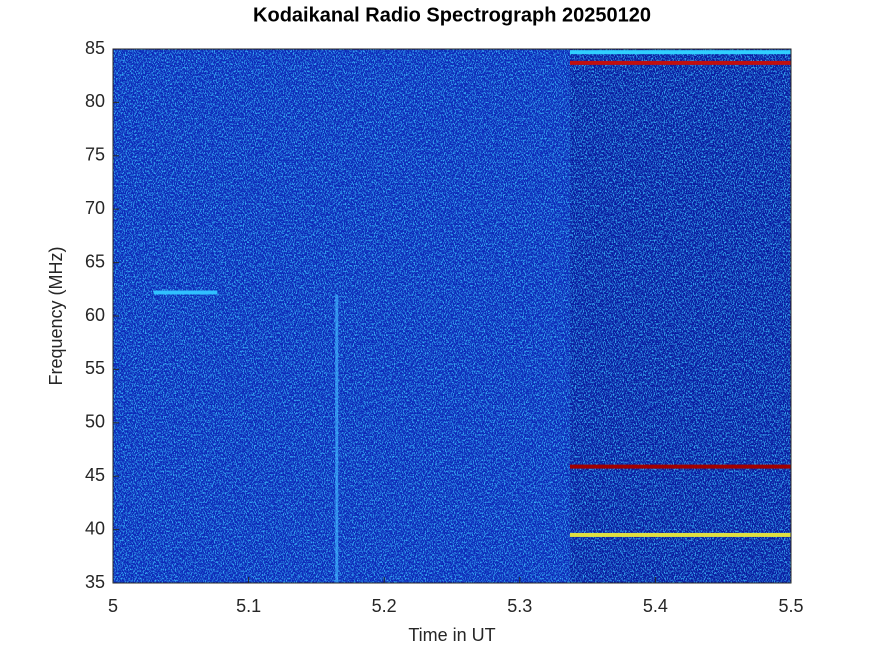  Describe the element at coordinates (95, 208) in the screenshot. I see `y-tick-label: 70` at that location.